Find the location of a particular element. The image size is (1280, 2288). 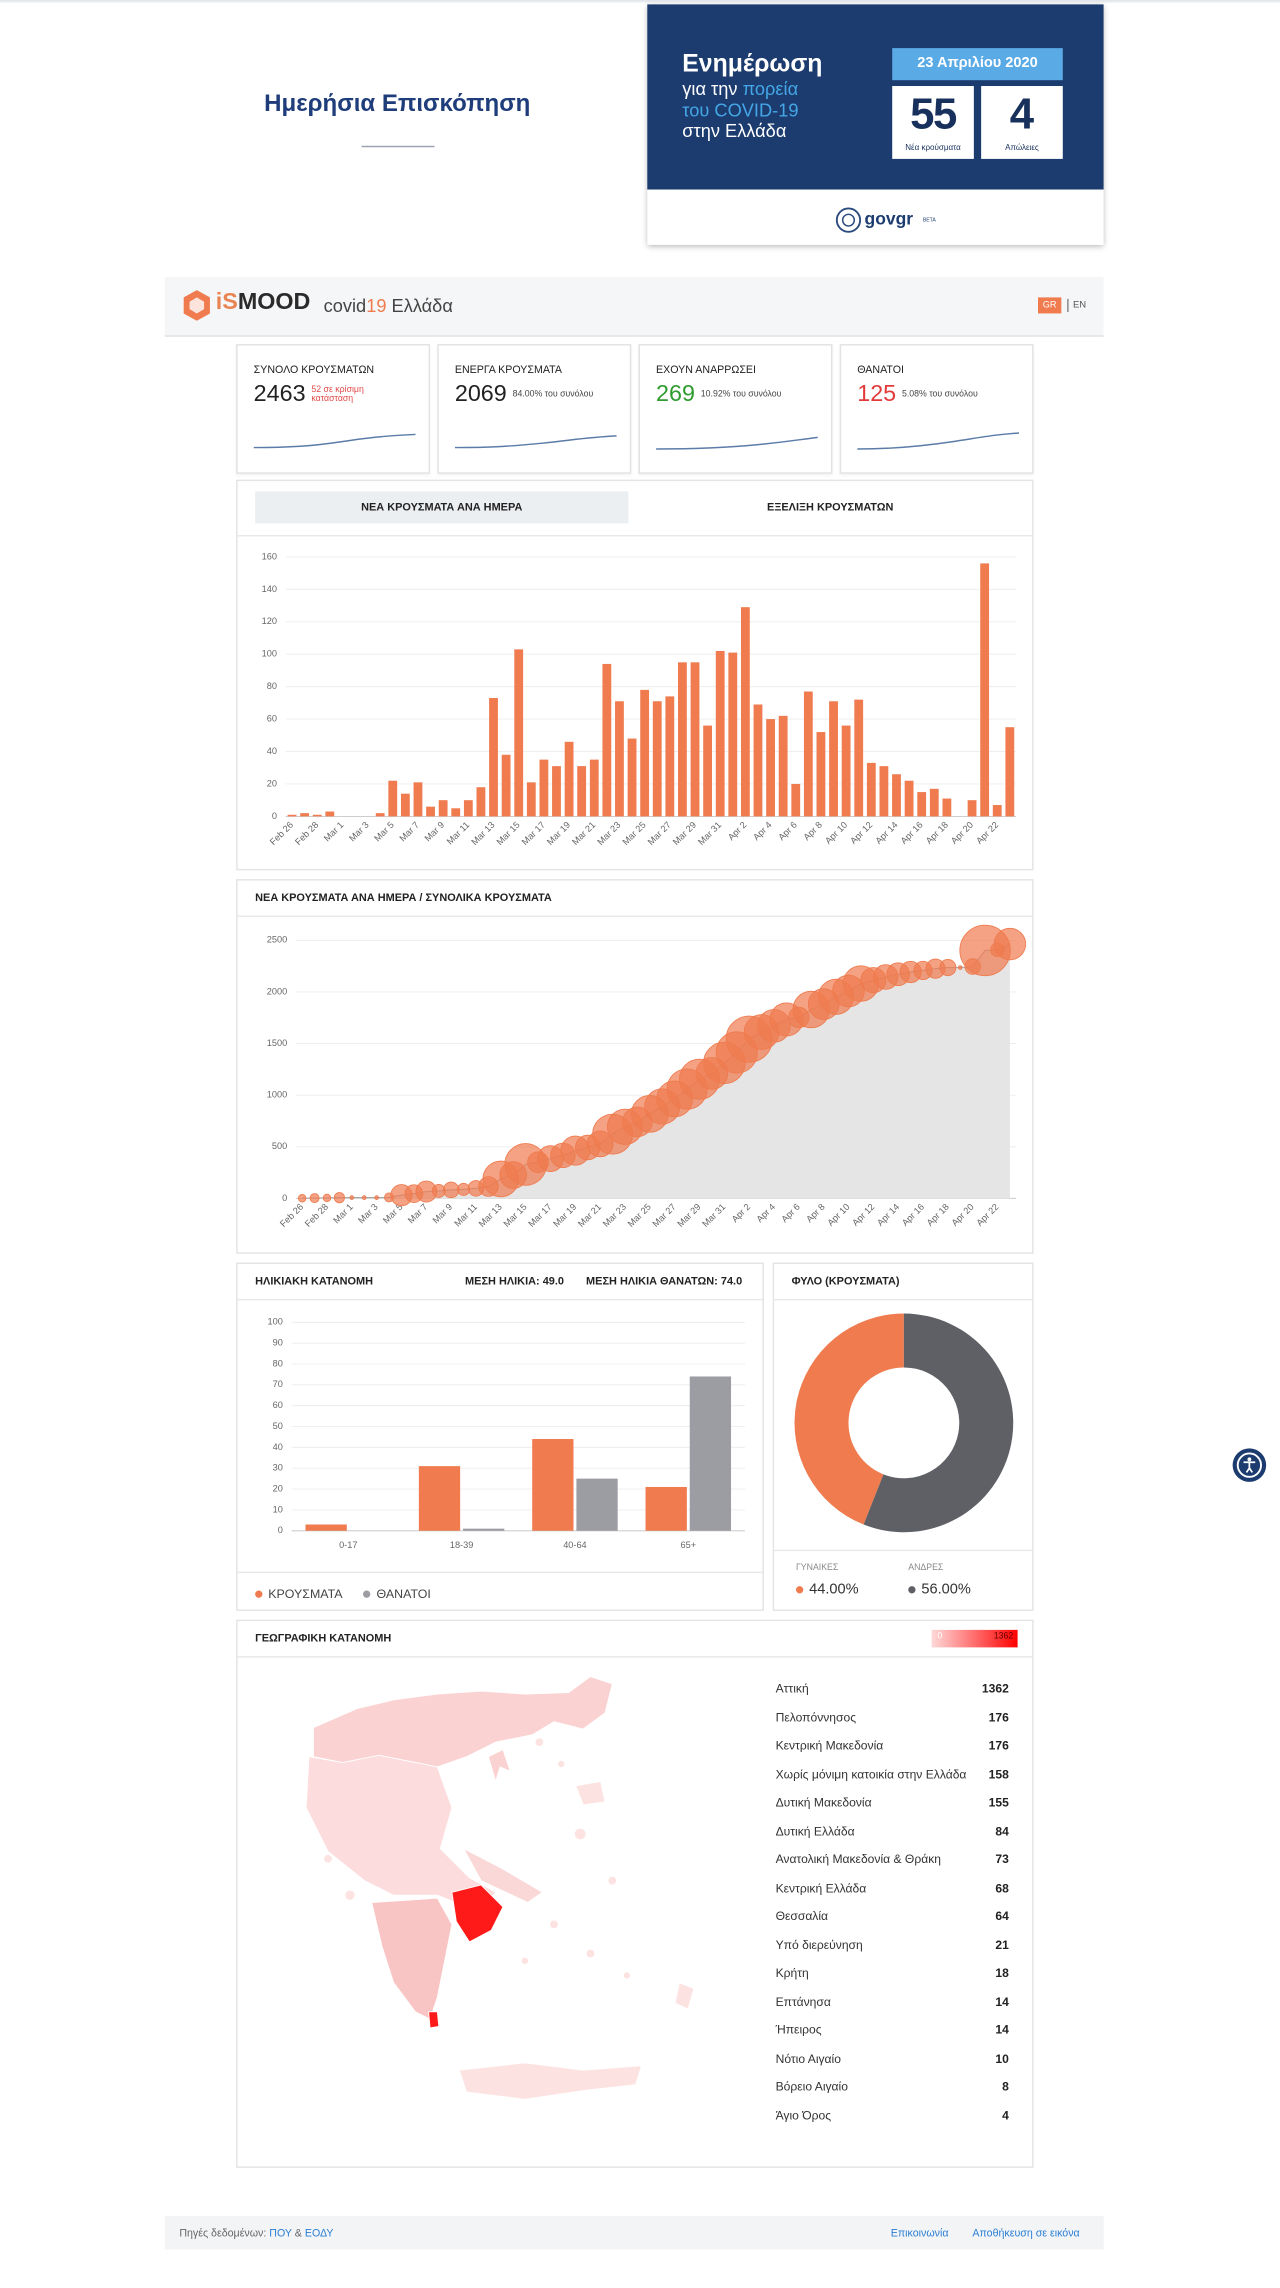

card-value: 2463 is located at coordinates (279, 394).